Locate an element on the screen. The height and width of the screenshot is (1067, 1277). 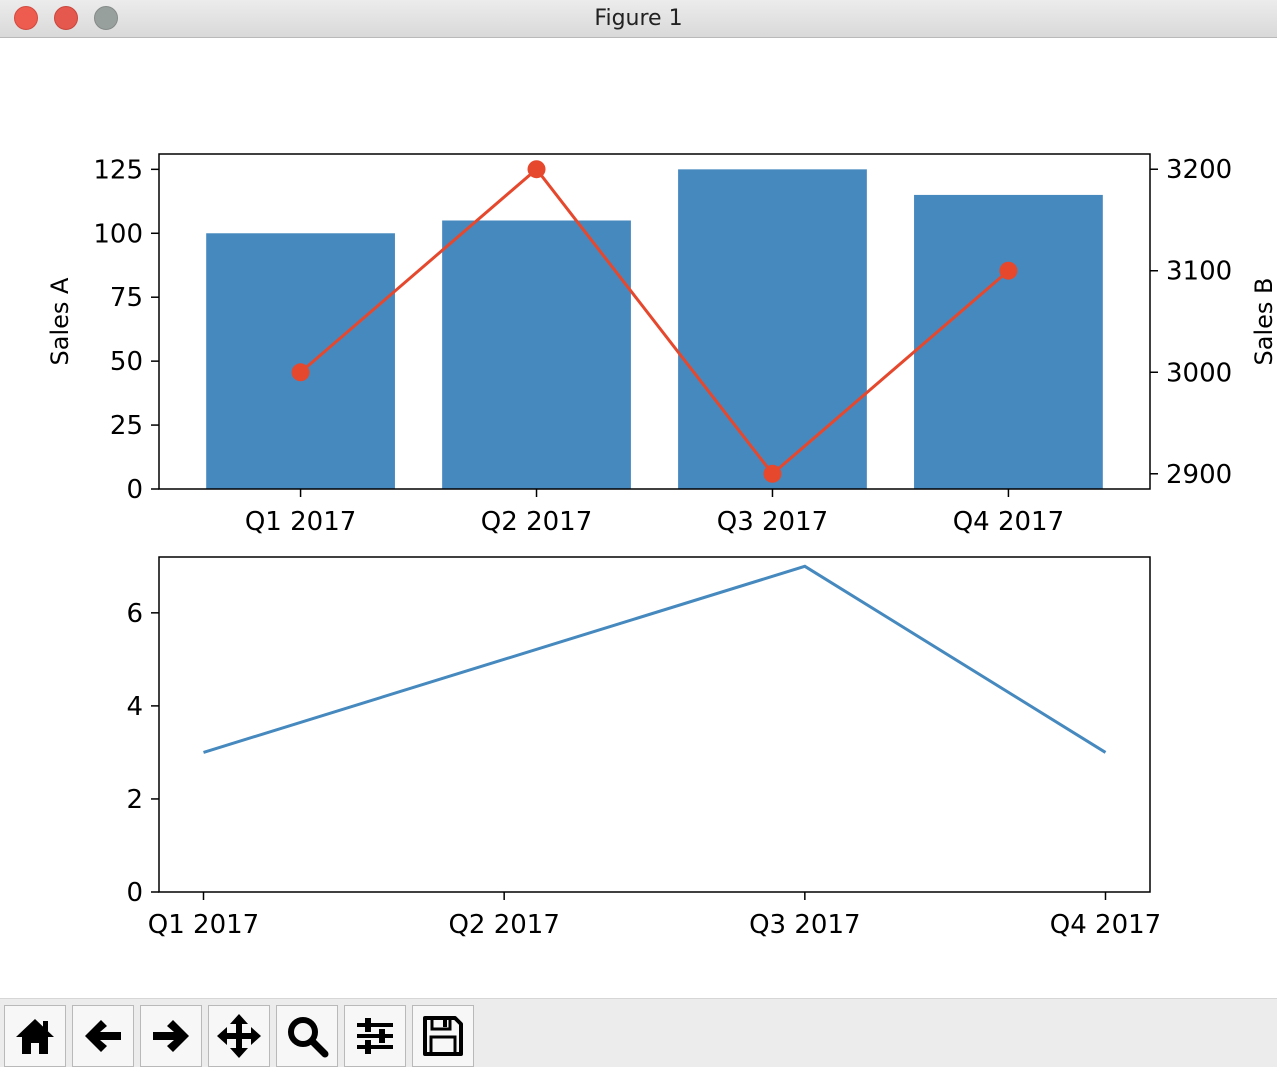
line-series-bottom is located at coordinates (655, 659).